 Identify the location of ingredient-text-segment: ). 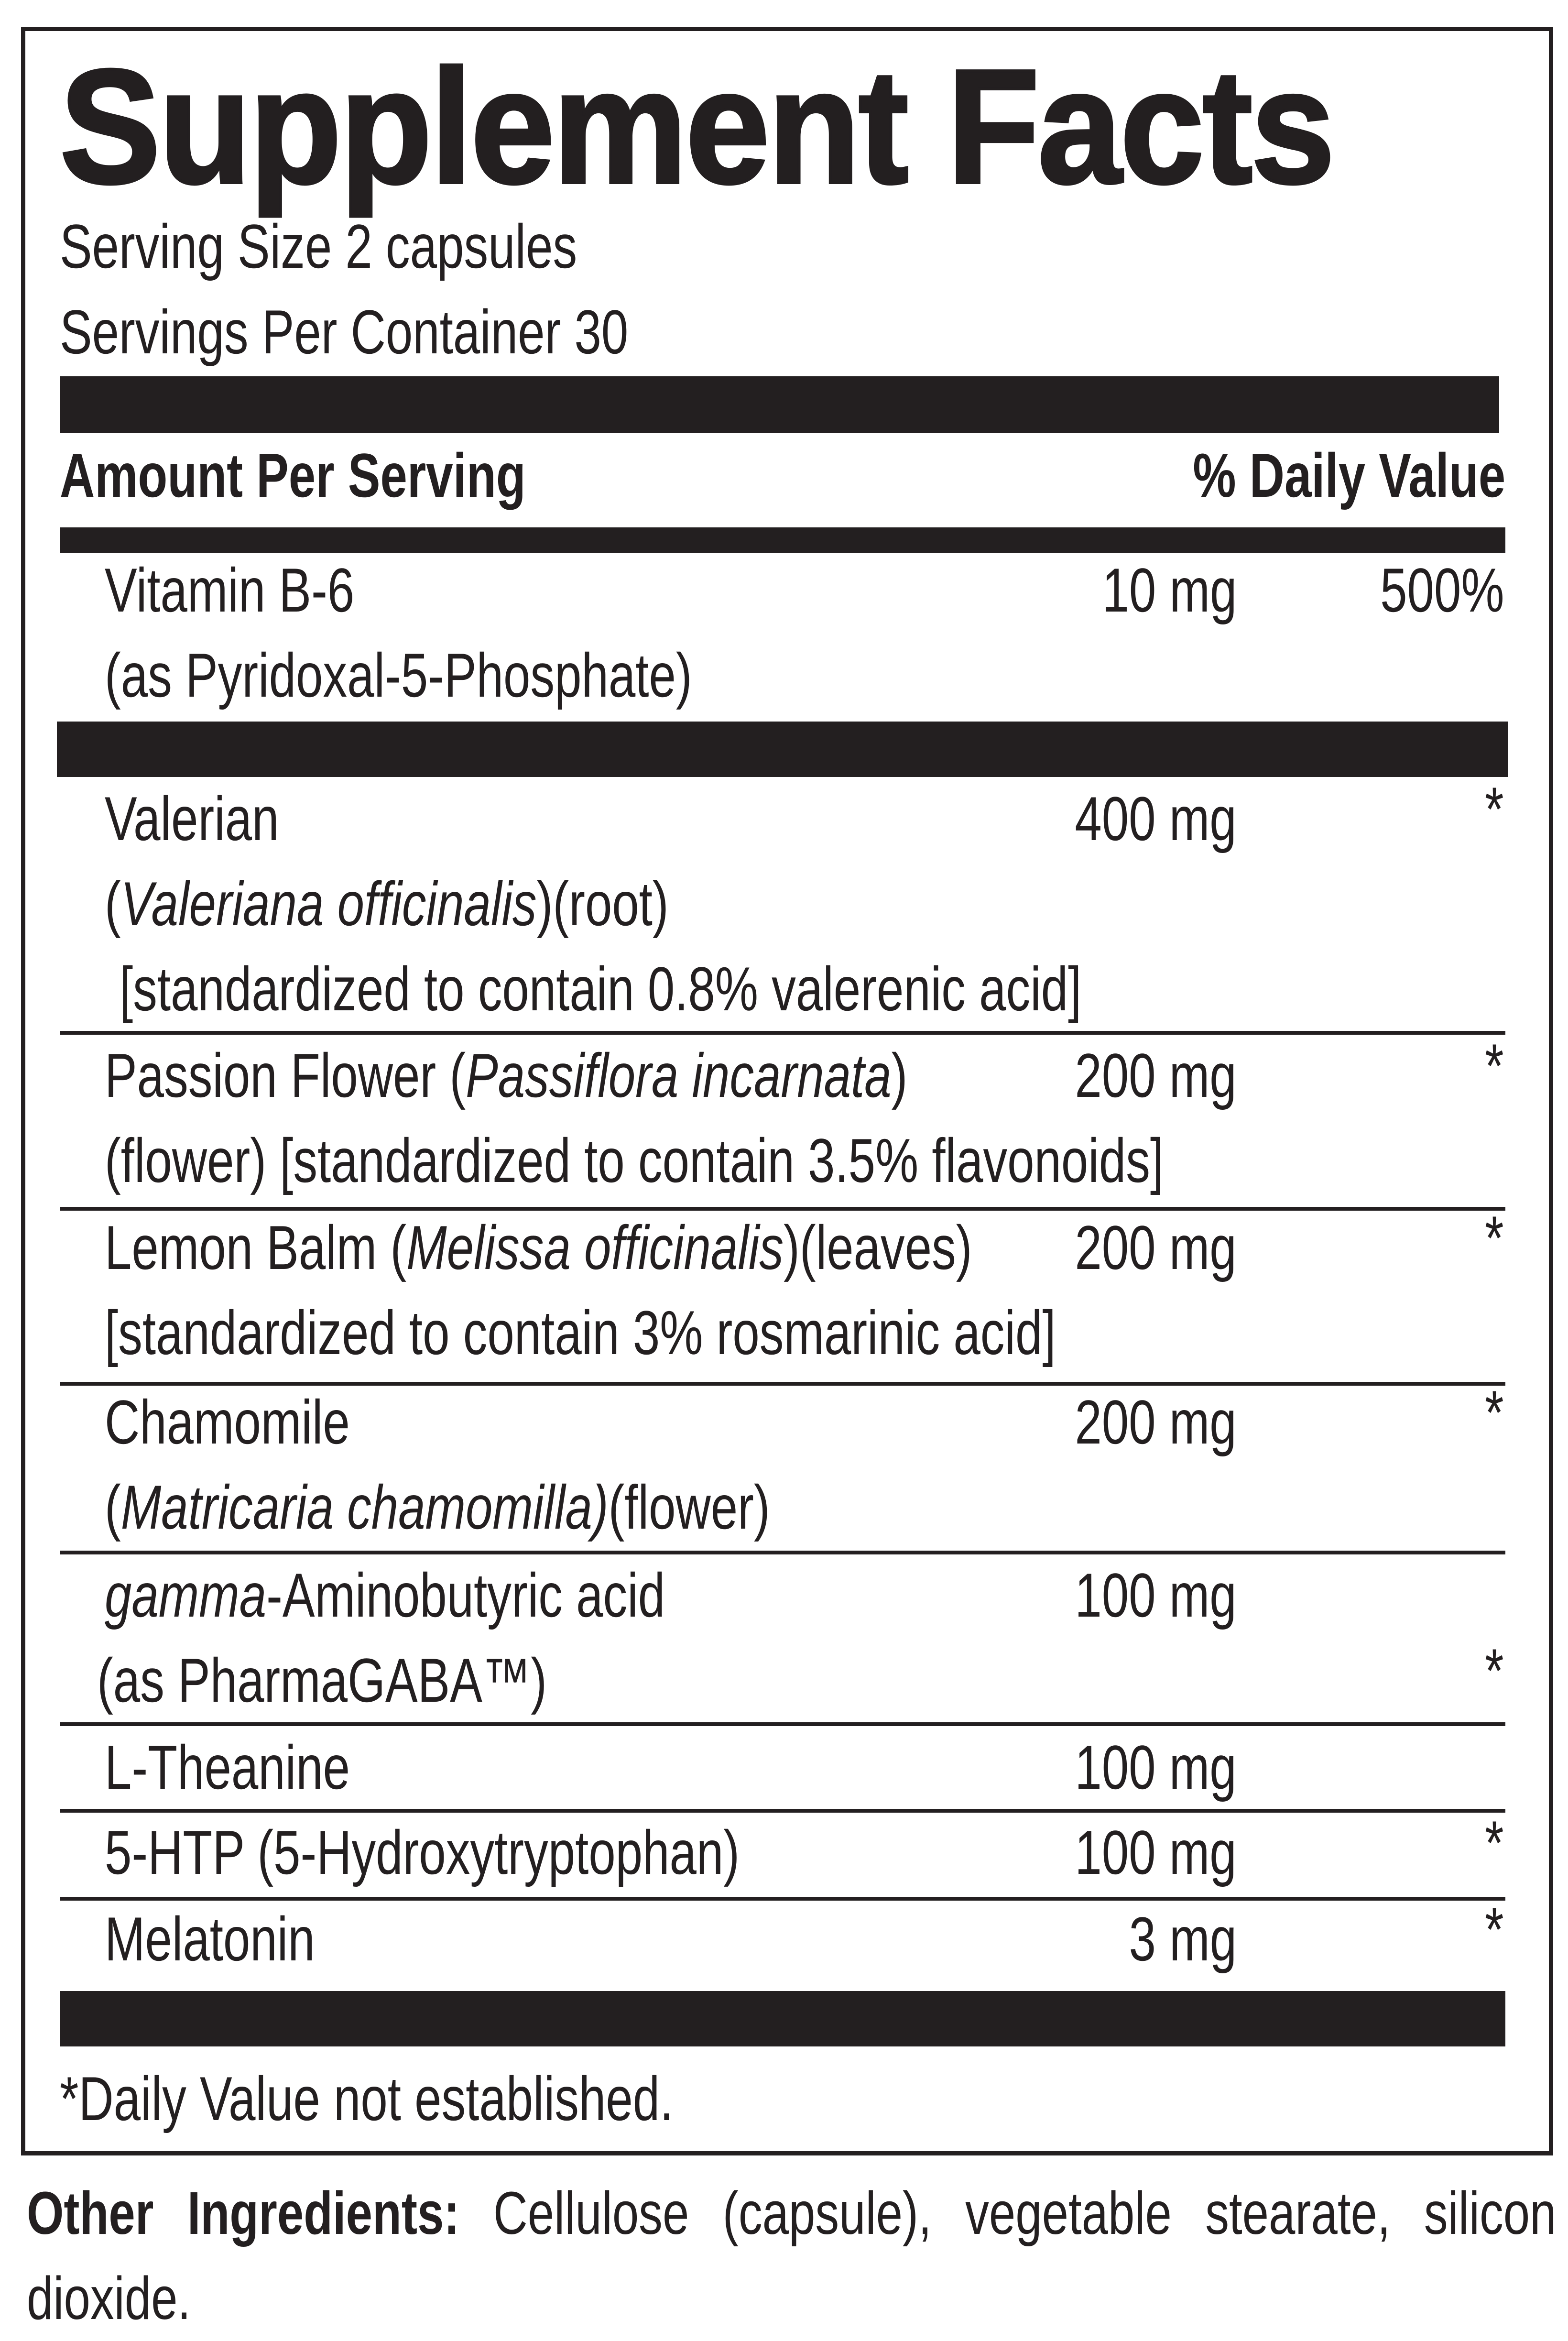
(899, 1075).